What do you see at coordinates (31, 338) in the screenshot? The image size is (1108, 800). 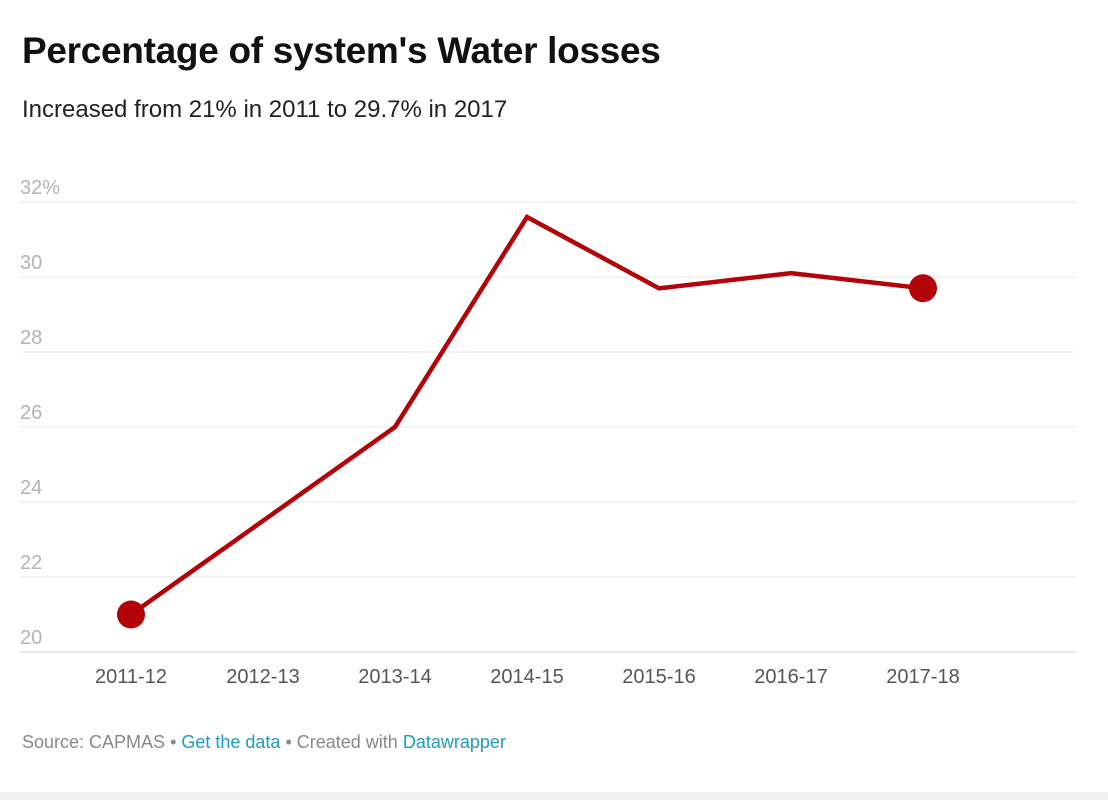 I see `y-tick-label: 28` at bounding box center [31, 338].